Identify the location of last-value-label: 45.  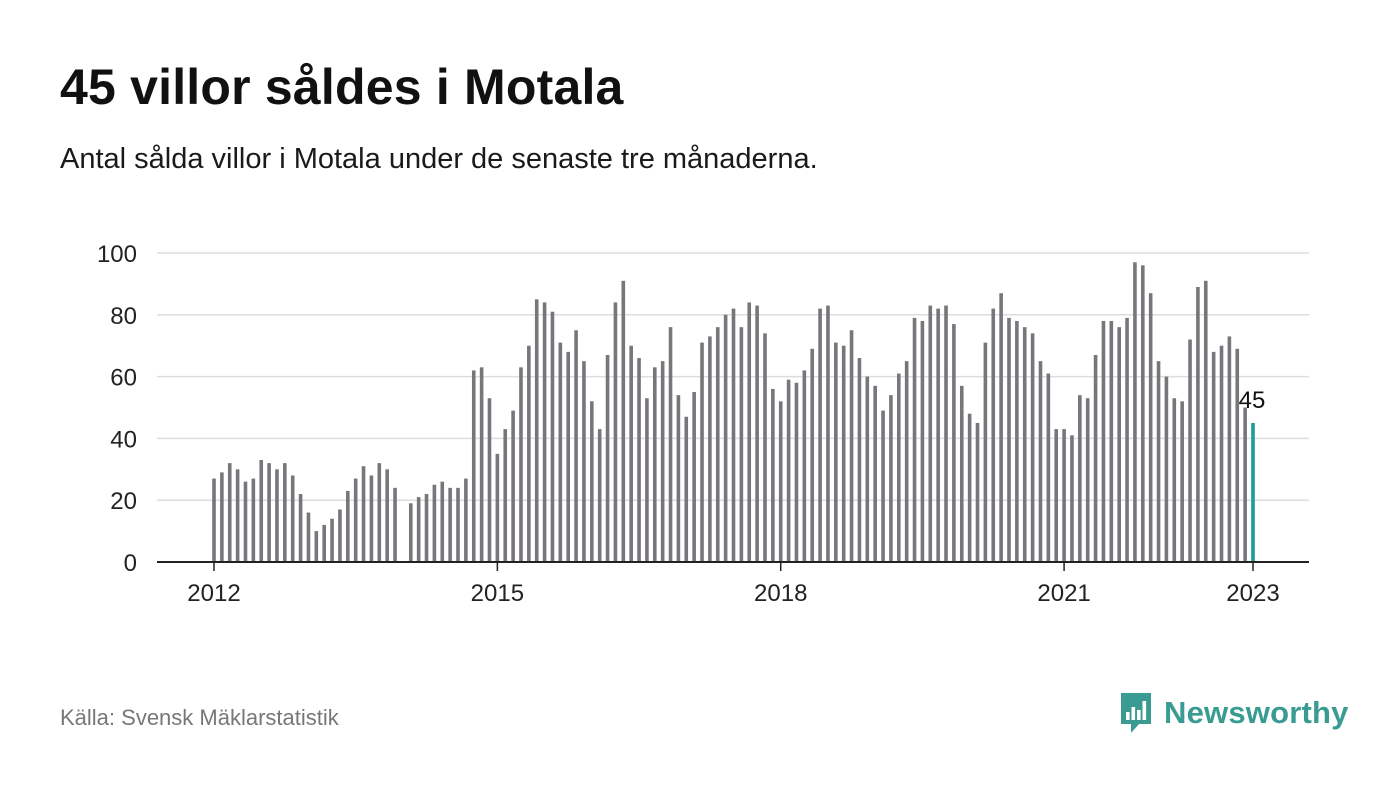
(1252, 400).